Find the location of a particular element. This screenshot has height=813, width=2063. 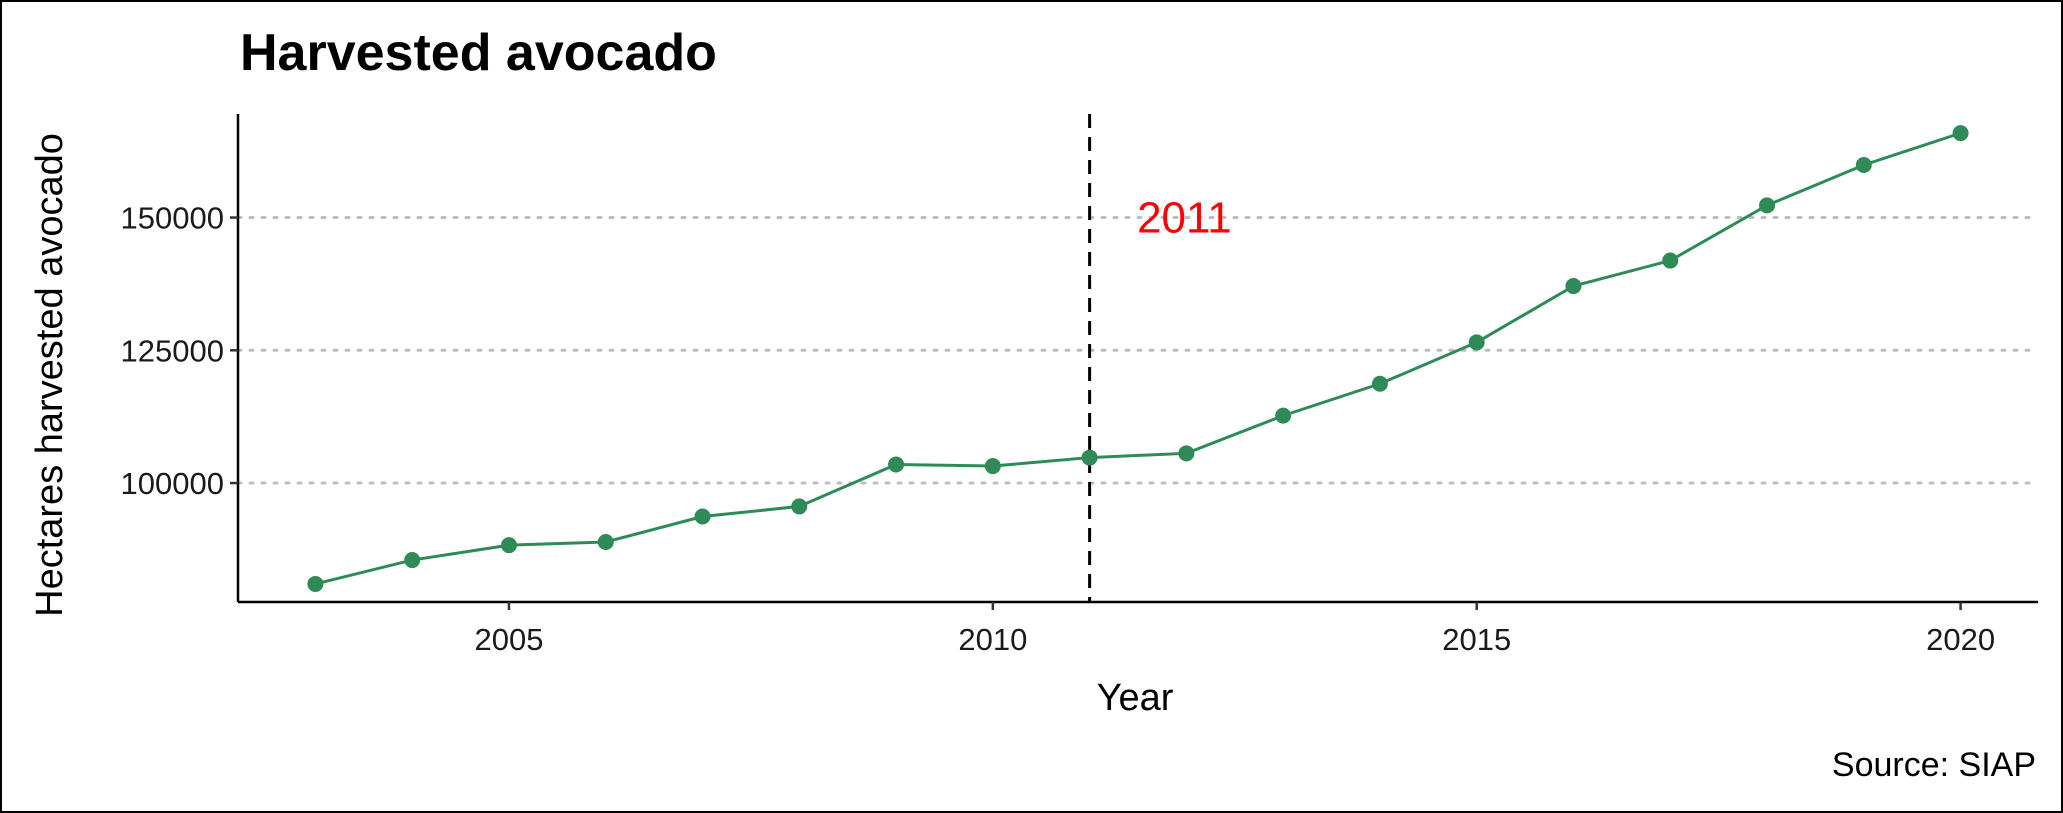

data-point-2015 is located at coordinates (1476, 342).